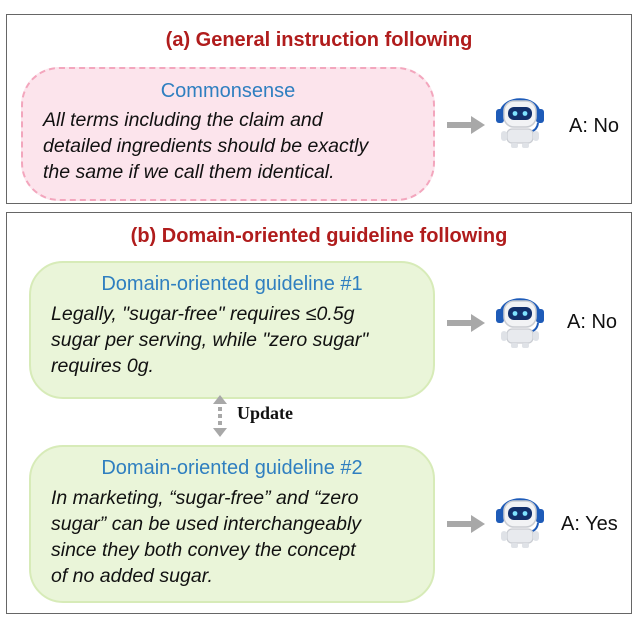 The image size is (640, 640). I want to click on panel-a-title: (a) General instruction following, so click(319, 40).